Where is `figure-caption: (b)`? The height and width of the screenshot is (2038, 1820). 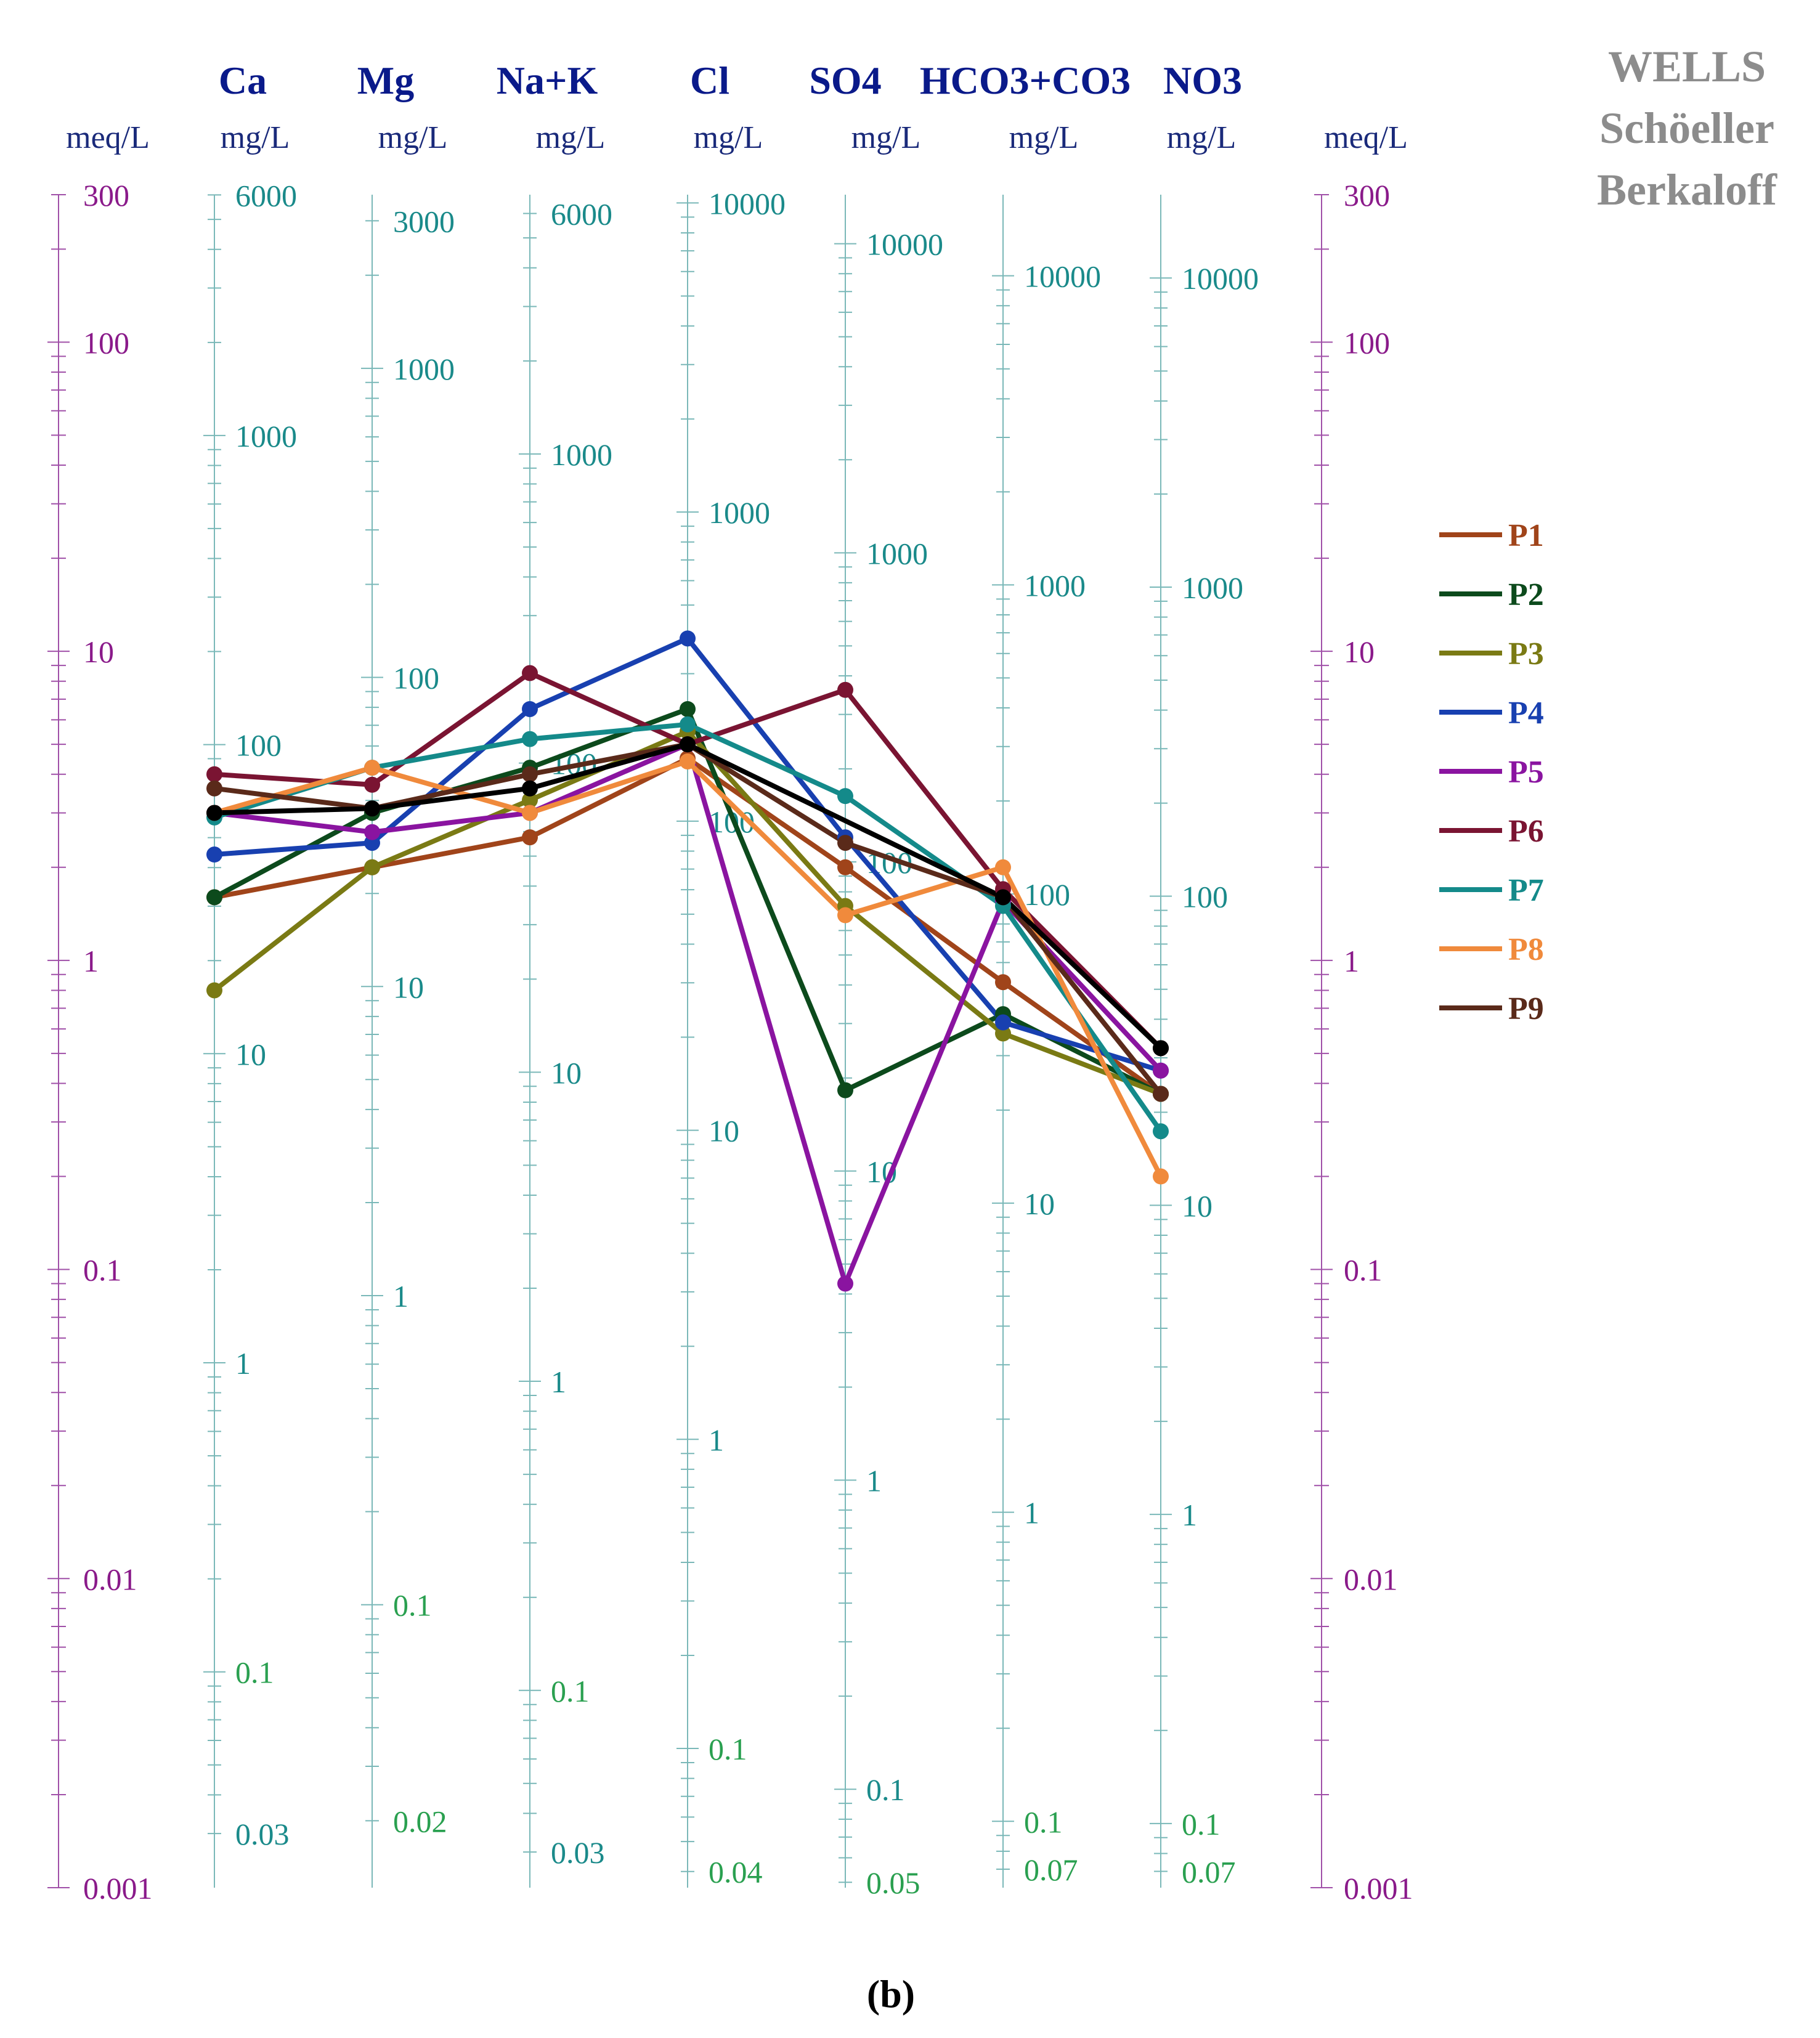 figure-caption: (b) is located at coordinates (891, 1994).